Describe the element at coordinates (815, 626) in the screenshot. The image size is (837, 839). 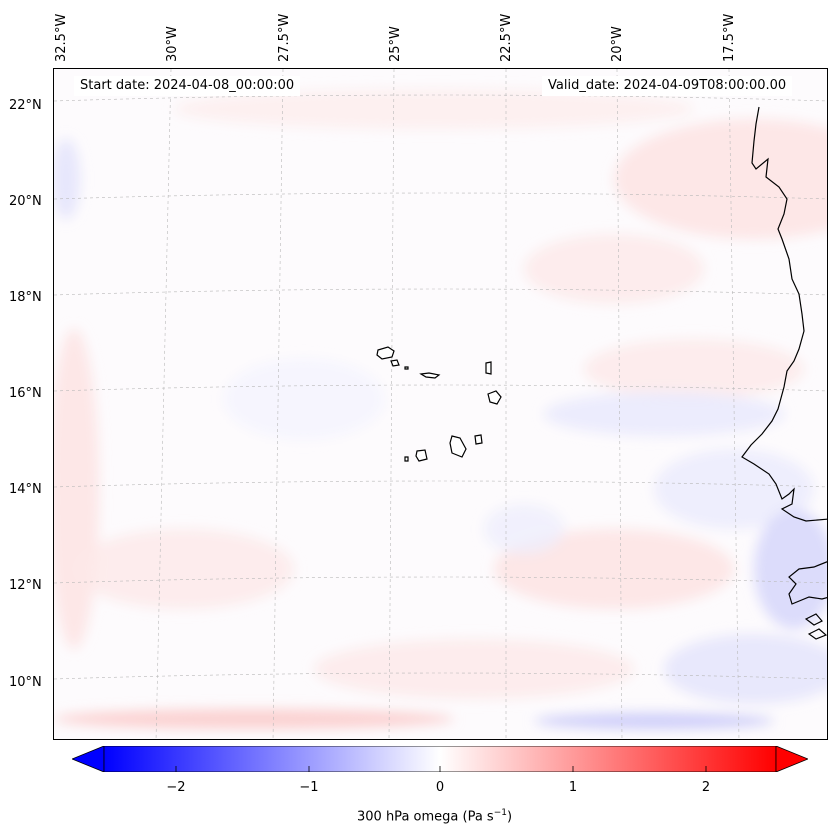
I see `bissau-islands` at that location.